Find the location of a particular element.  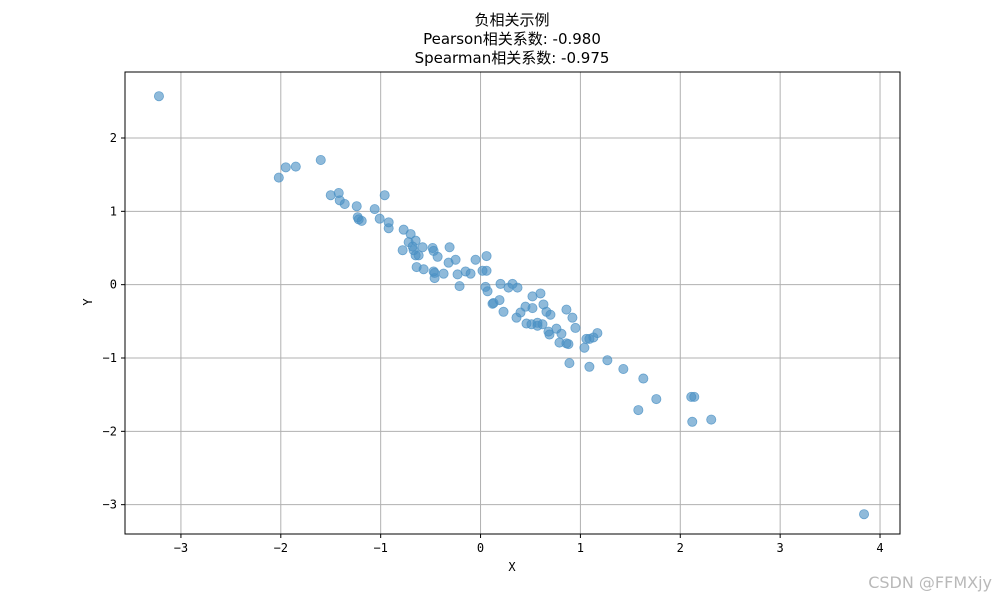

x-tick-label: −2 is located at coordinates (281, 548).